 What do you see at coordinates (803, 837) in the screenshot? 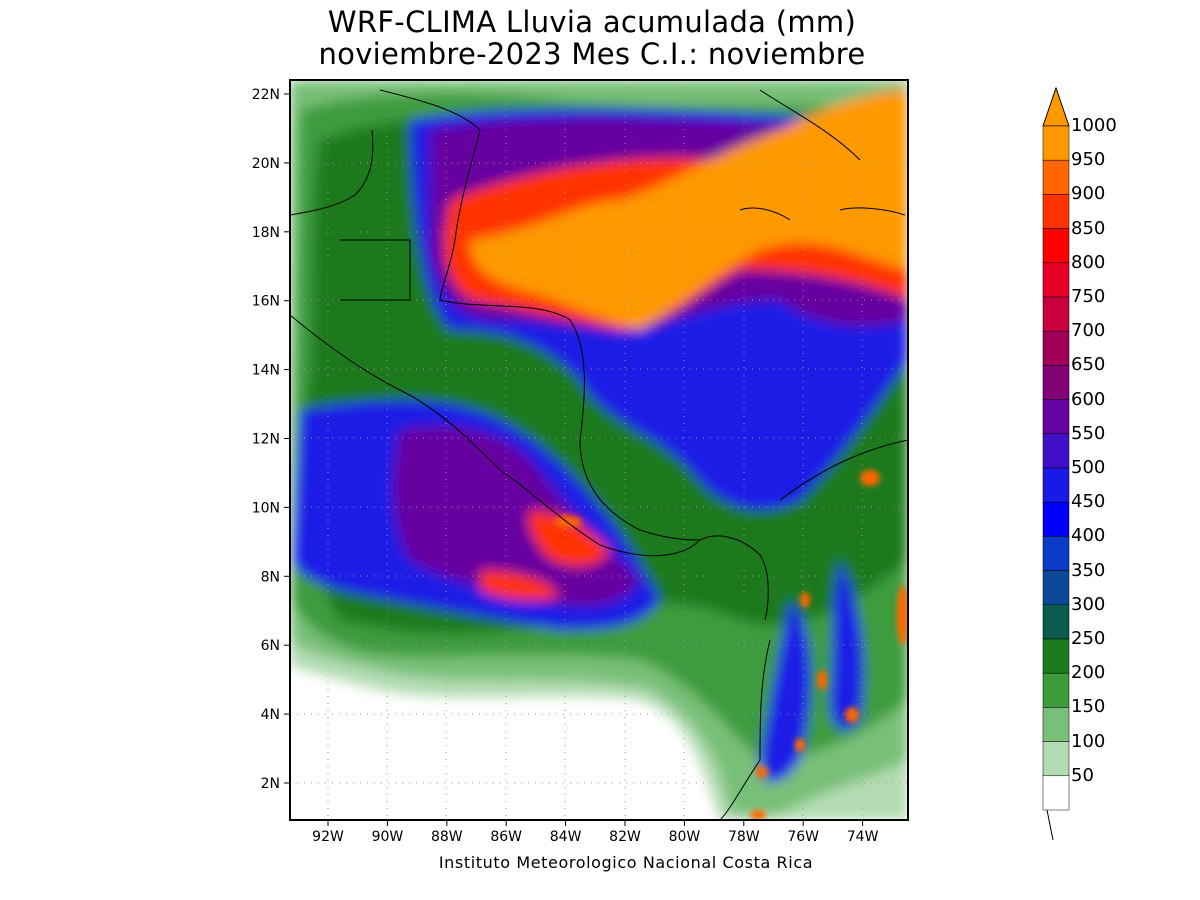
I see `lon-tick-label: 76W` at bounding box center [803, 837].